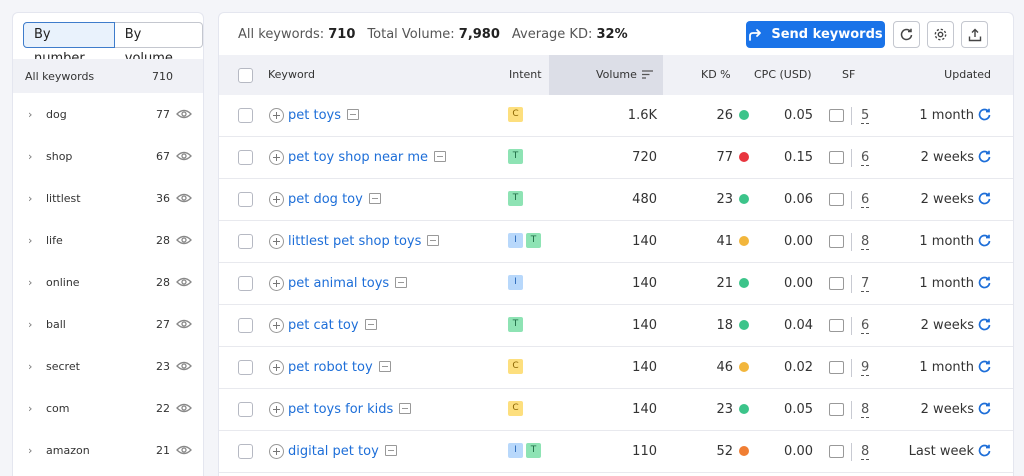  I want to click on keyword-column-header: Keyword, so click(291, 74).